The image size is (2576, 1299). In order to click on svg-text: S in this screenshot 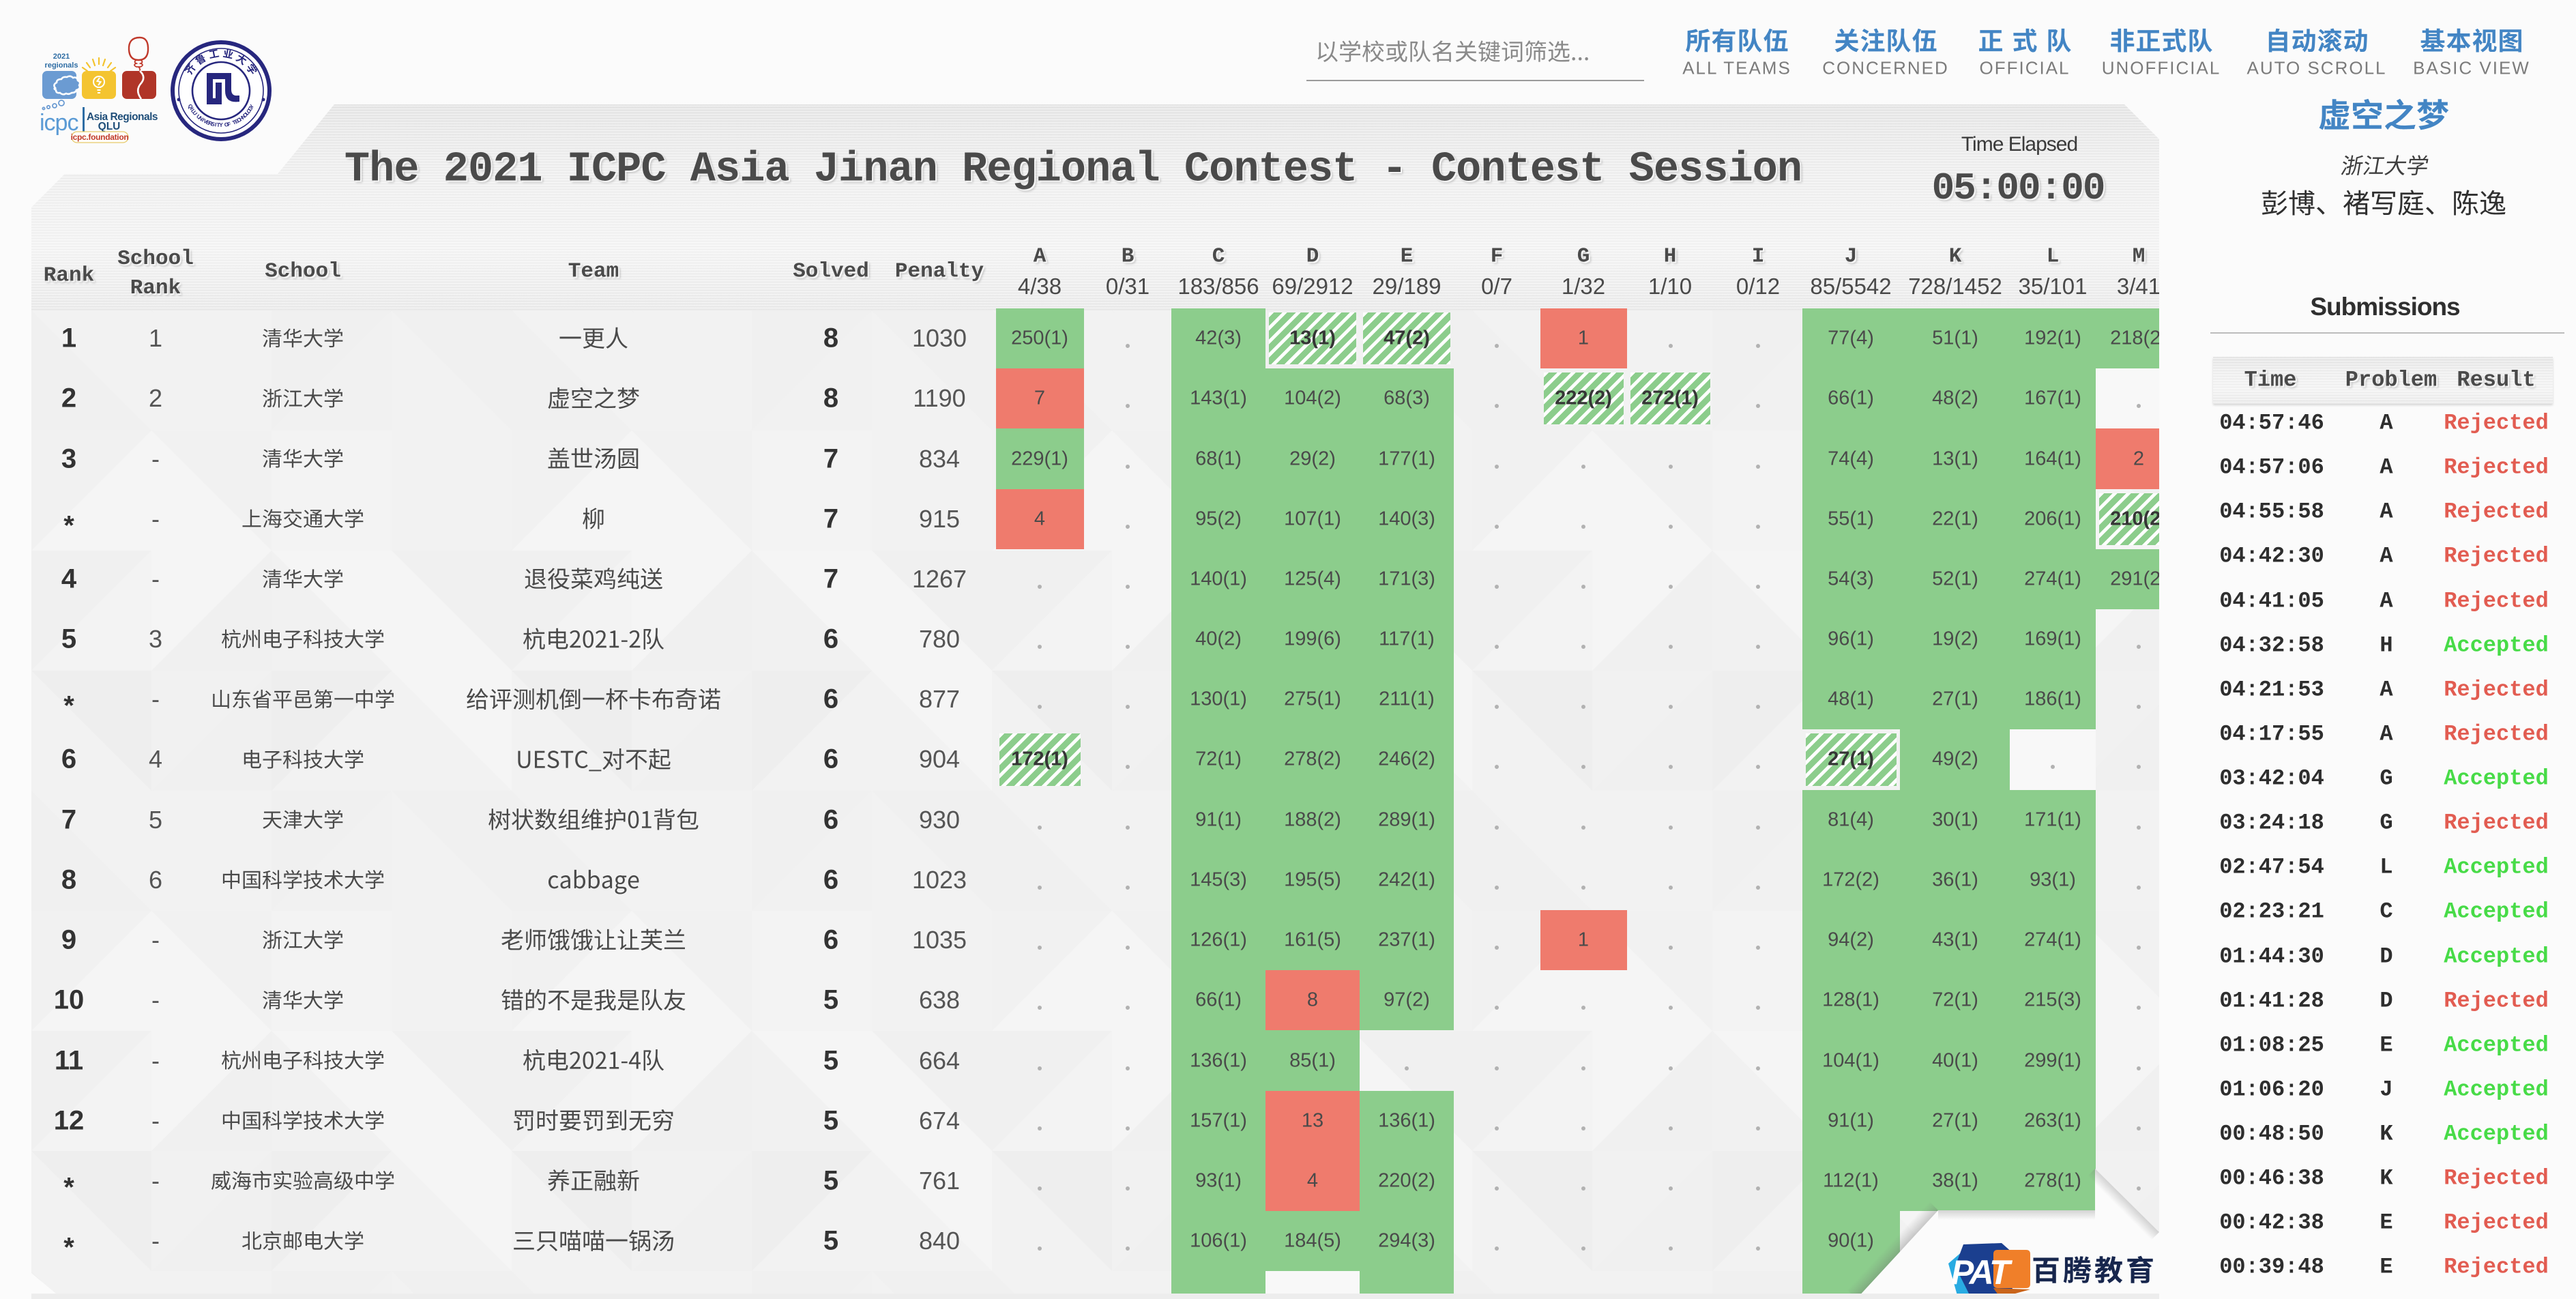, I will do `click(213, 124)`.